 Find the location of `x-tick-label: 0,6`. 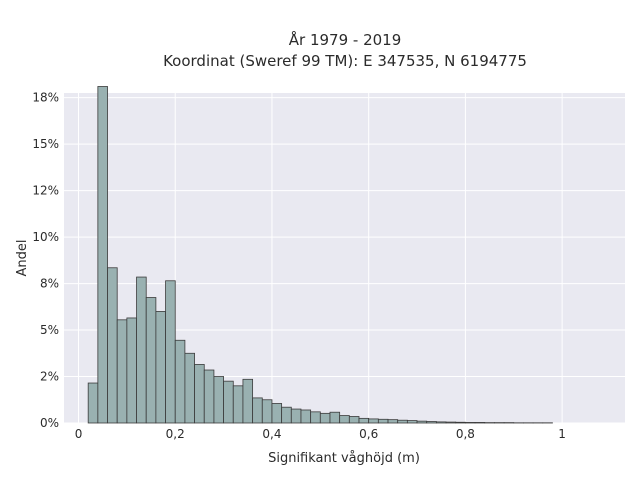

x-tick-label: 0,6 is located at coordinates (368, 434).